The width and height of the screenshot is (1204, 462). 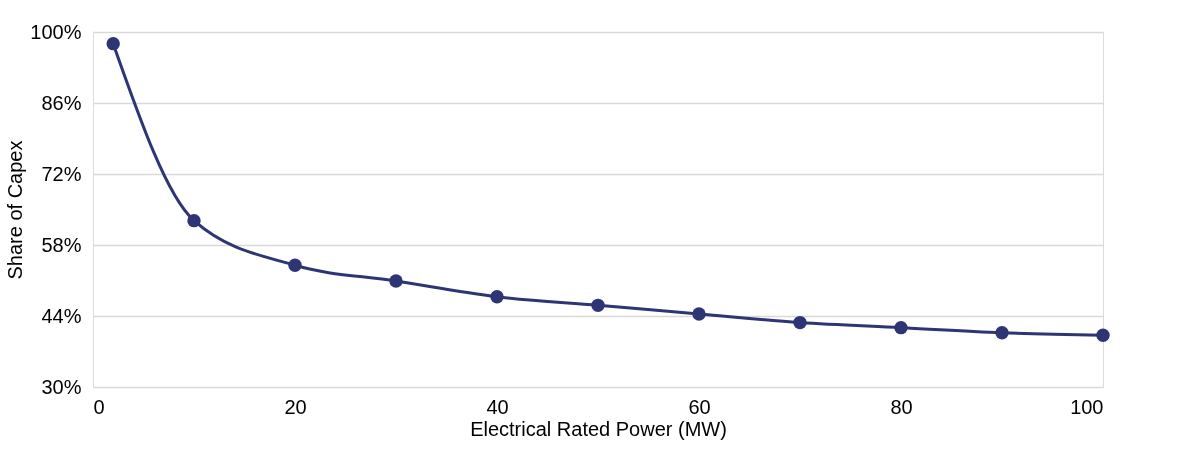 What do you see at coordinates (497, 406) in the screenshot?
I see `x-tick-label: 40` at bounding box center [497, 406].